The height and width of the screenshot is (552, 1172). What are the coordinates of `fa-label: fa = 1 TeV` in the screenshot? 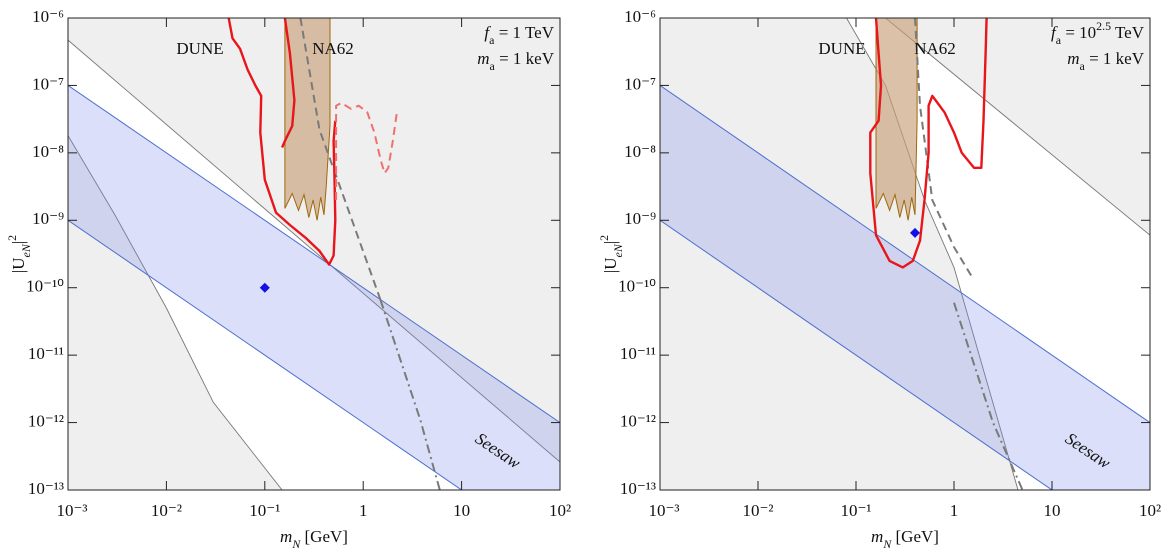 It's located at (519, 35).